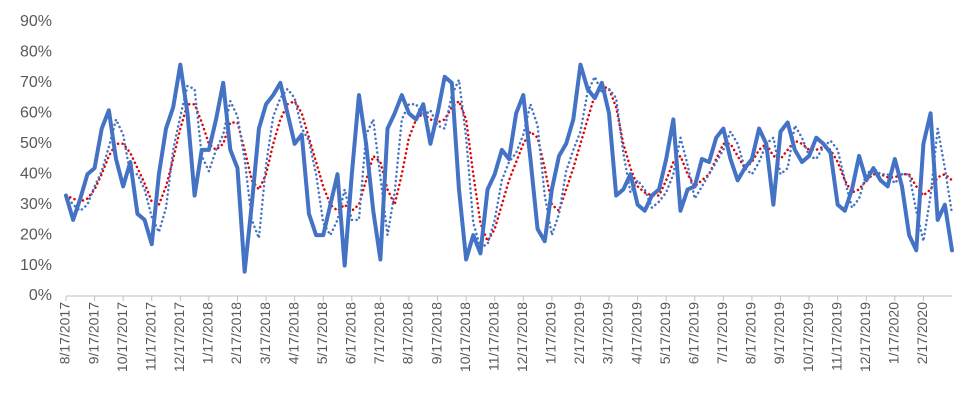 The image size is (975, 416). Describe the element at coordinates (579, 333) in the screenshot. I see `x-tick-label: 2/17/2019` at that location.